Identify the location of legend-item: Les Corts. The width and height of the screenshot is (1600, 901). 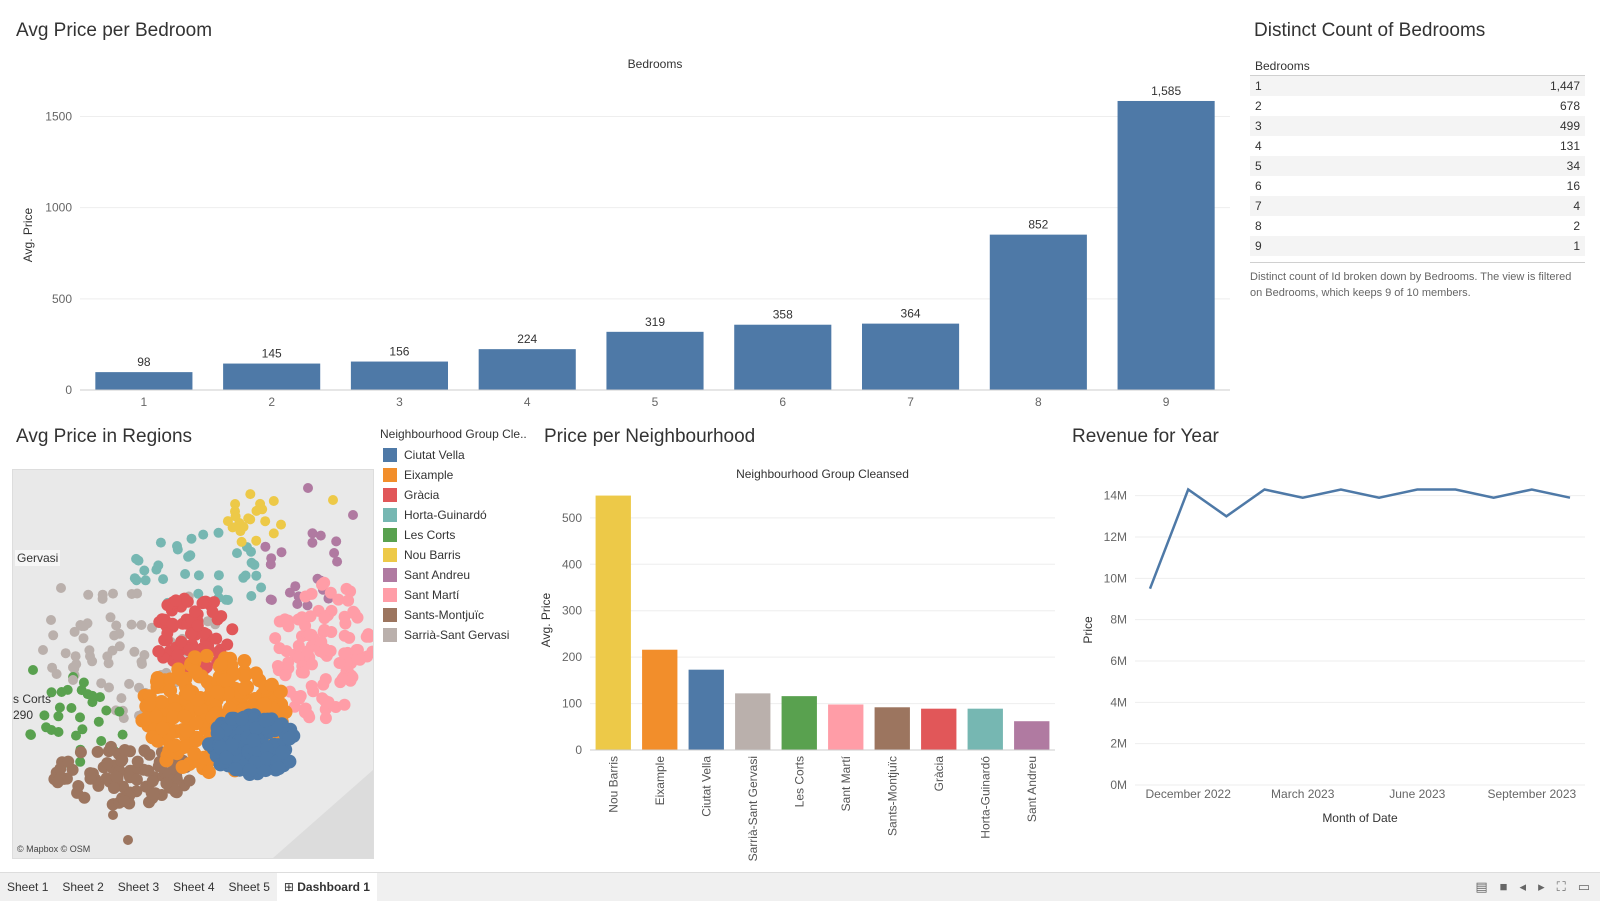
(460, 535).